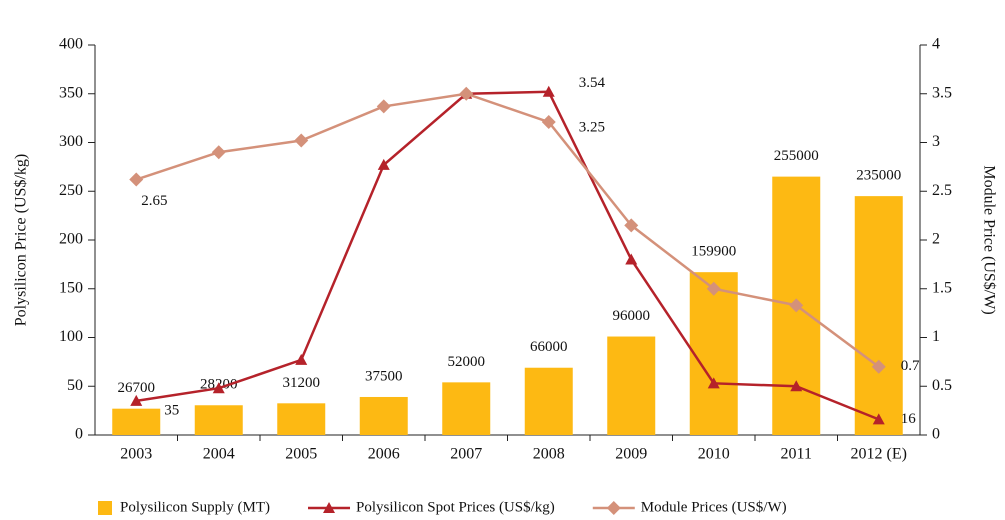  What do you see at coordinates (195, 507) in the screenshot?
I see `legend-label: Polysilicon Supply (MT)` at bounding box center [195, 507].